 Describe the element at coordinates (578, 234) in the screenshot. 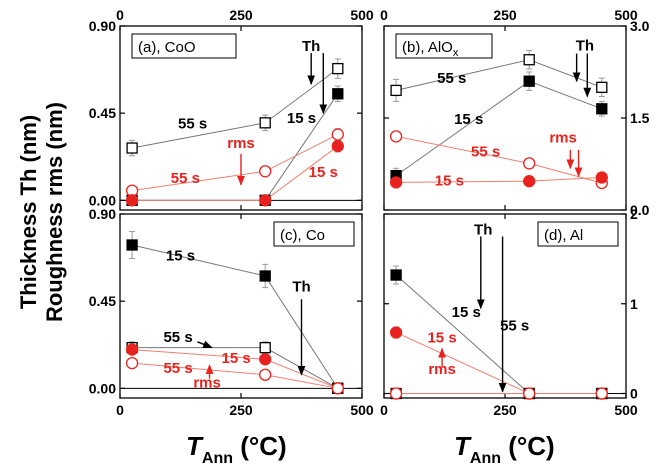

I see `panel-d-label-box` at that location.